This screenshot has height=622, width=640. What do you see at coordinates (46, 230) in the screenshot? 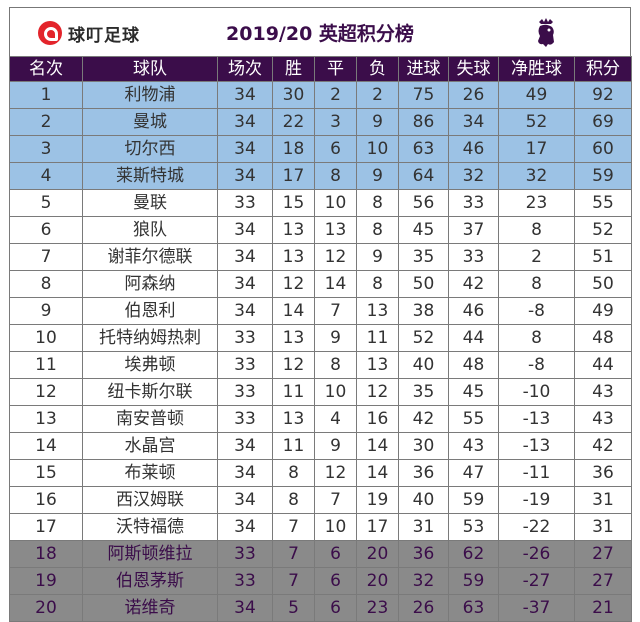
I see `rank-cell: 6` at bounding box center [46, 230].